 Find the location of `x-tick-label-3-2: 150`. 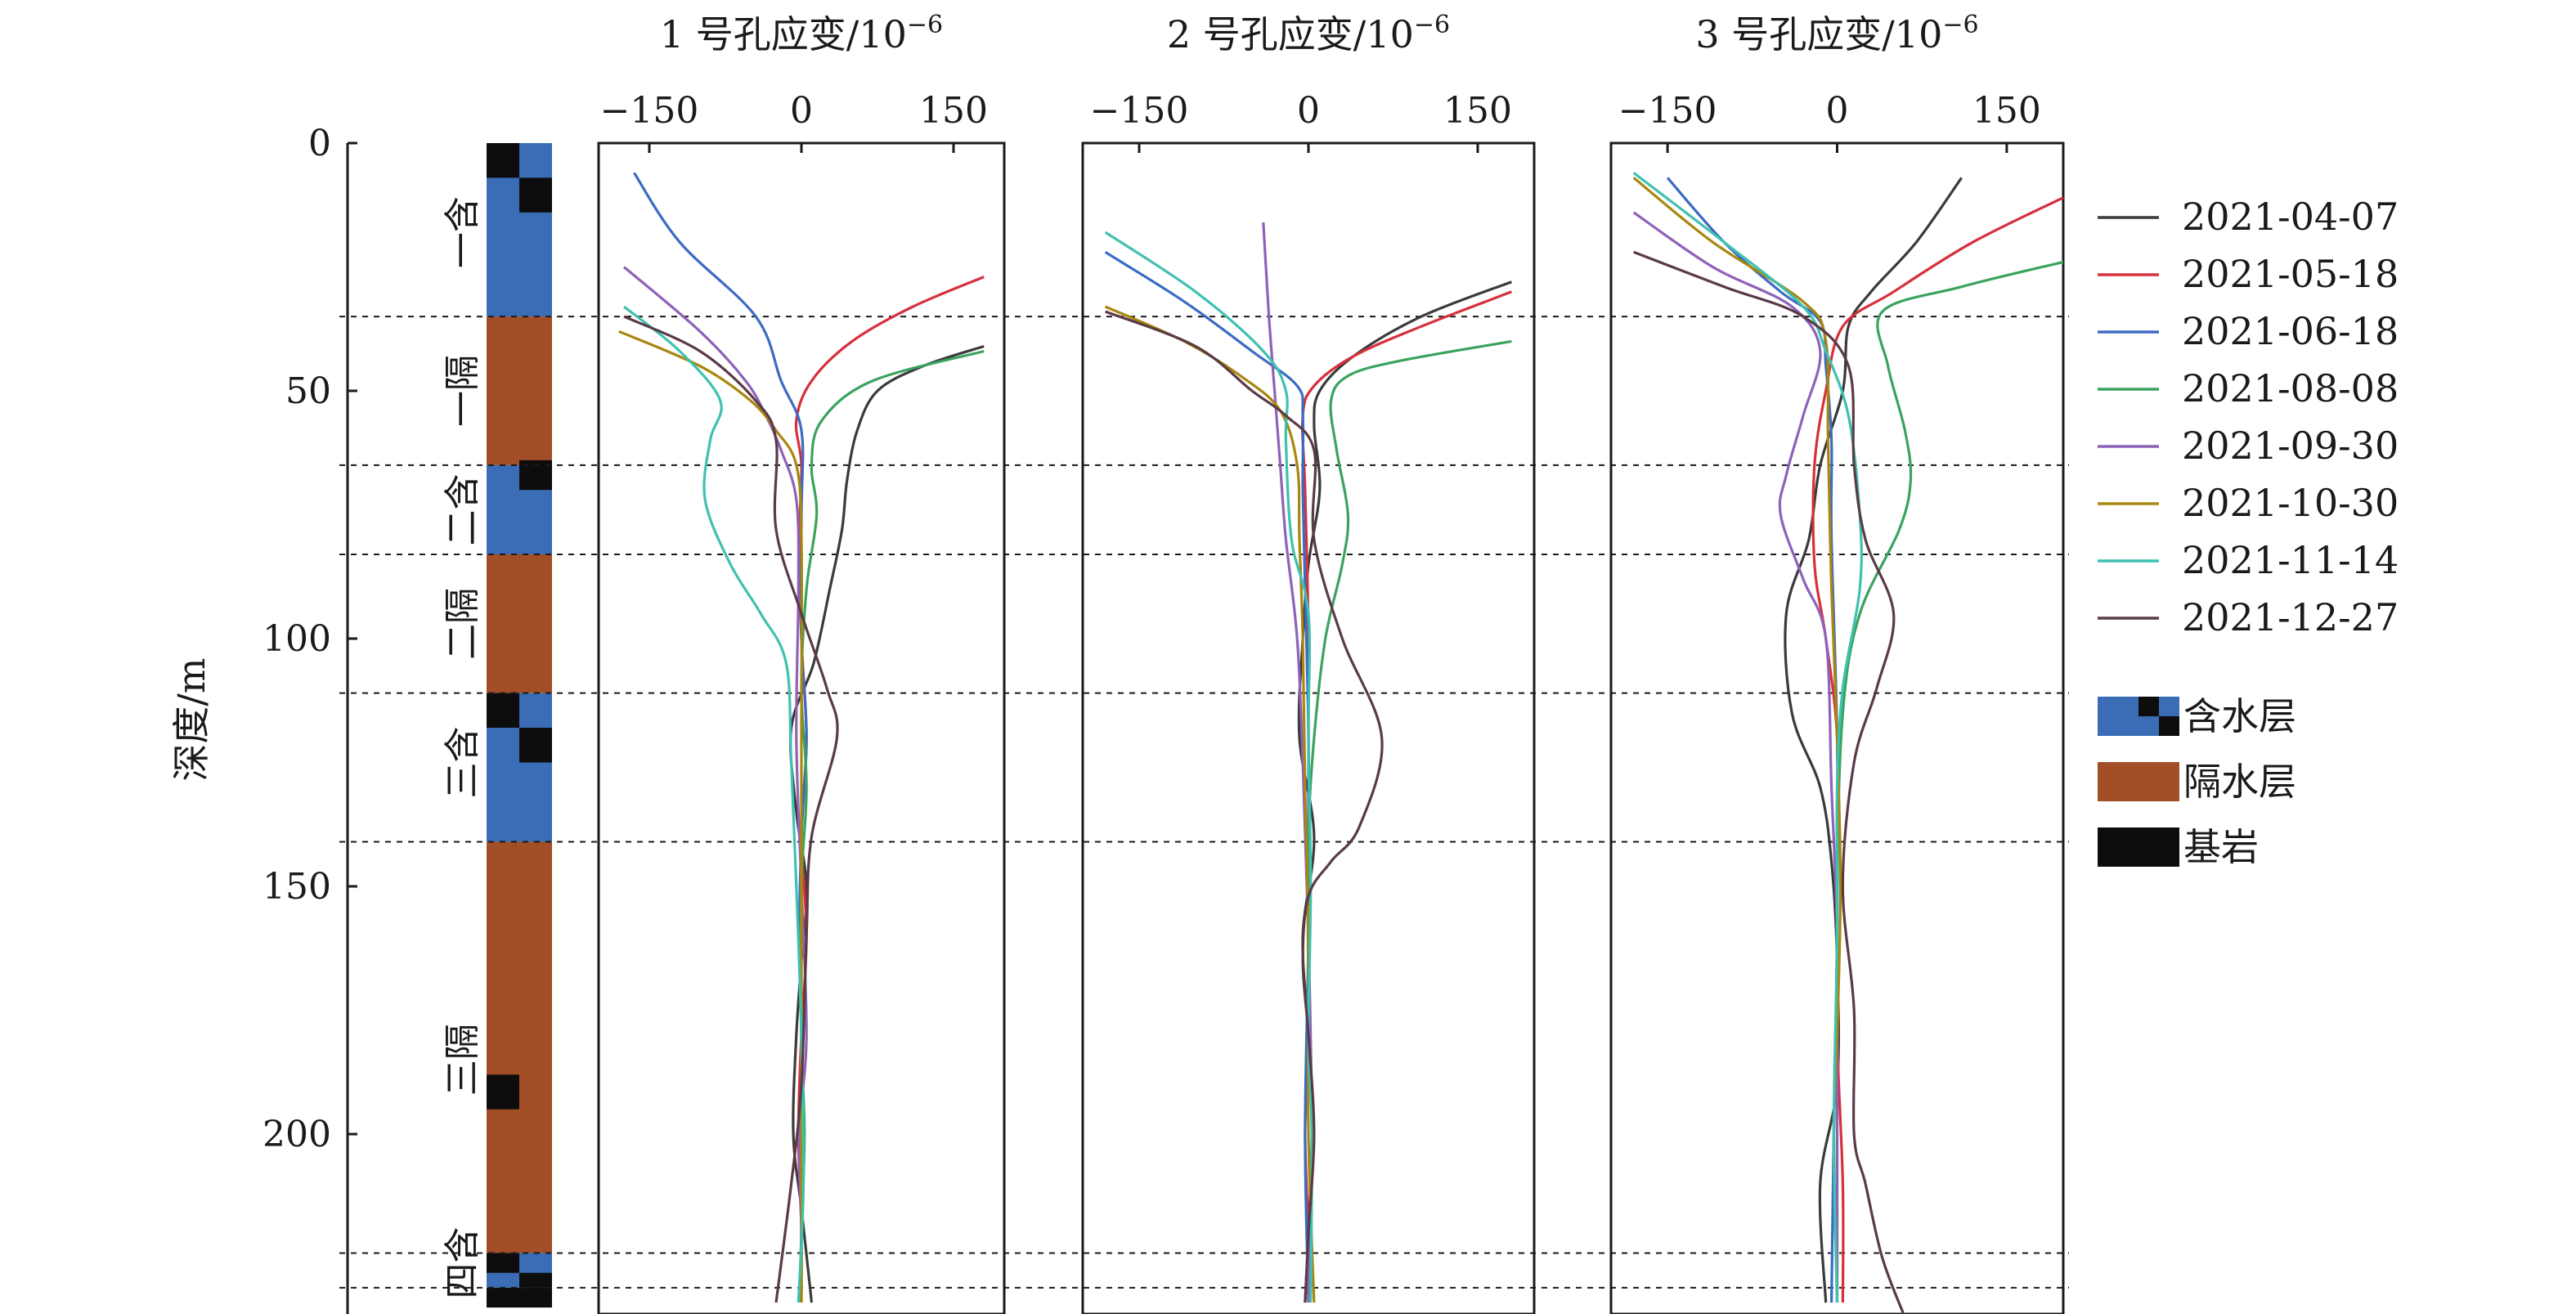

x-tick-label-3-2: 150 is located at coordinates (2007, 111).